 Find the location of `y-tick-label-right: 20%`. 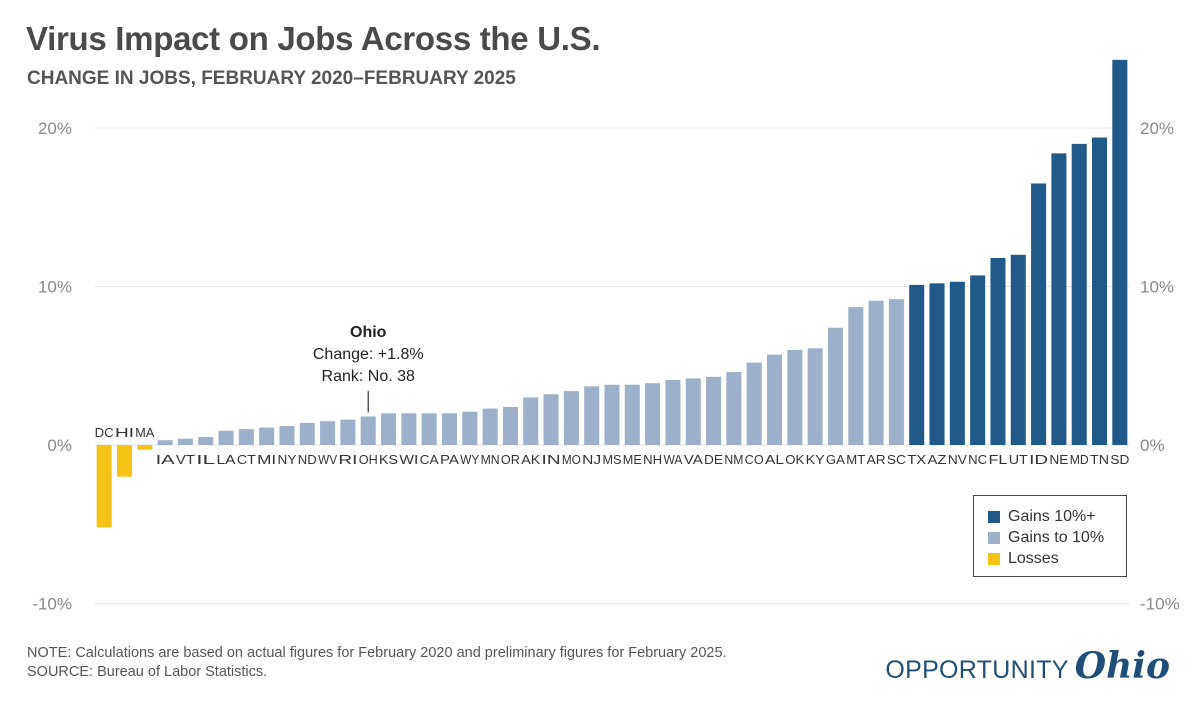

y-tick-label-right: 20% is located at coordinates (1157, 128).